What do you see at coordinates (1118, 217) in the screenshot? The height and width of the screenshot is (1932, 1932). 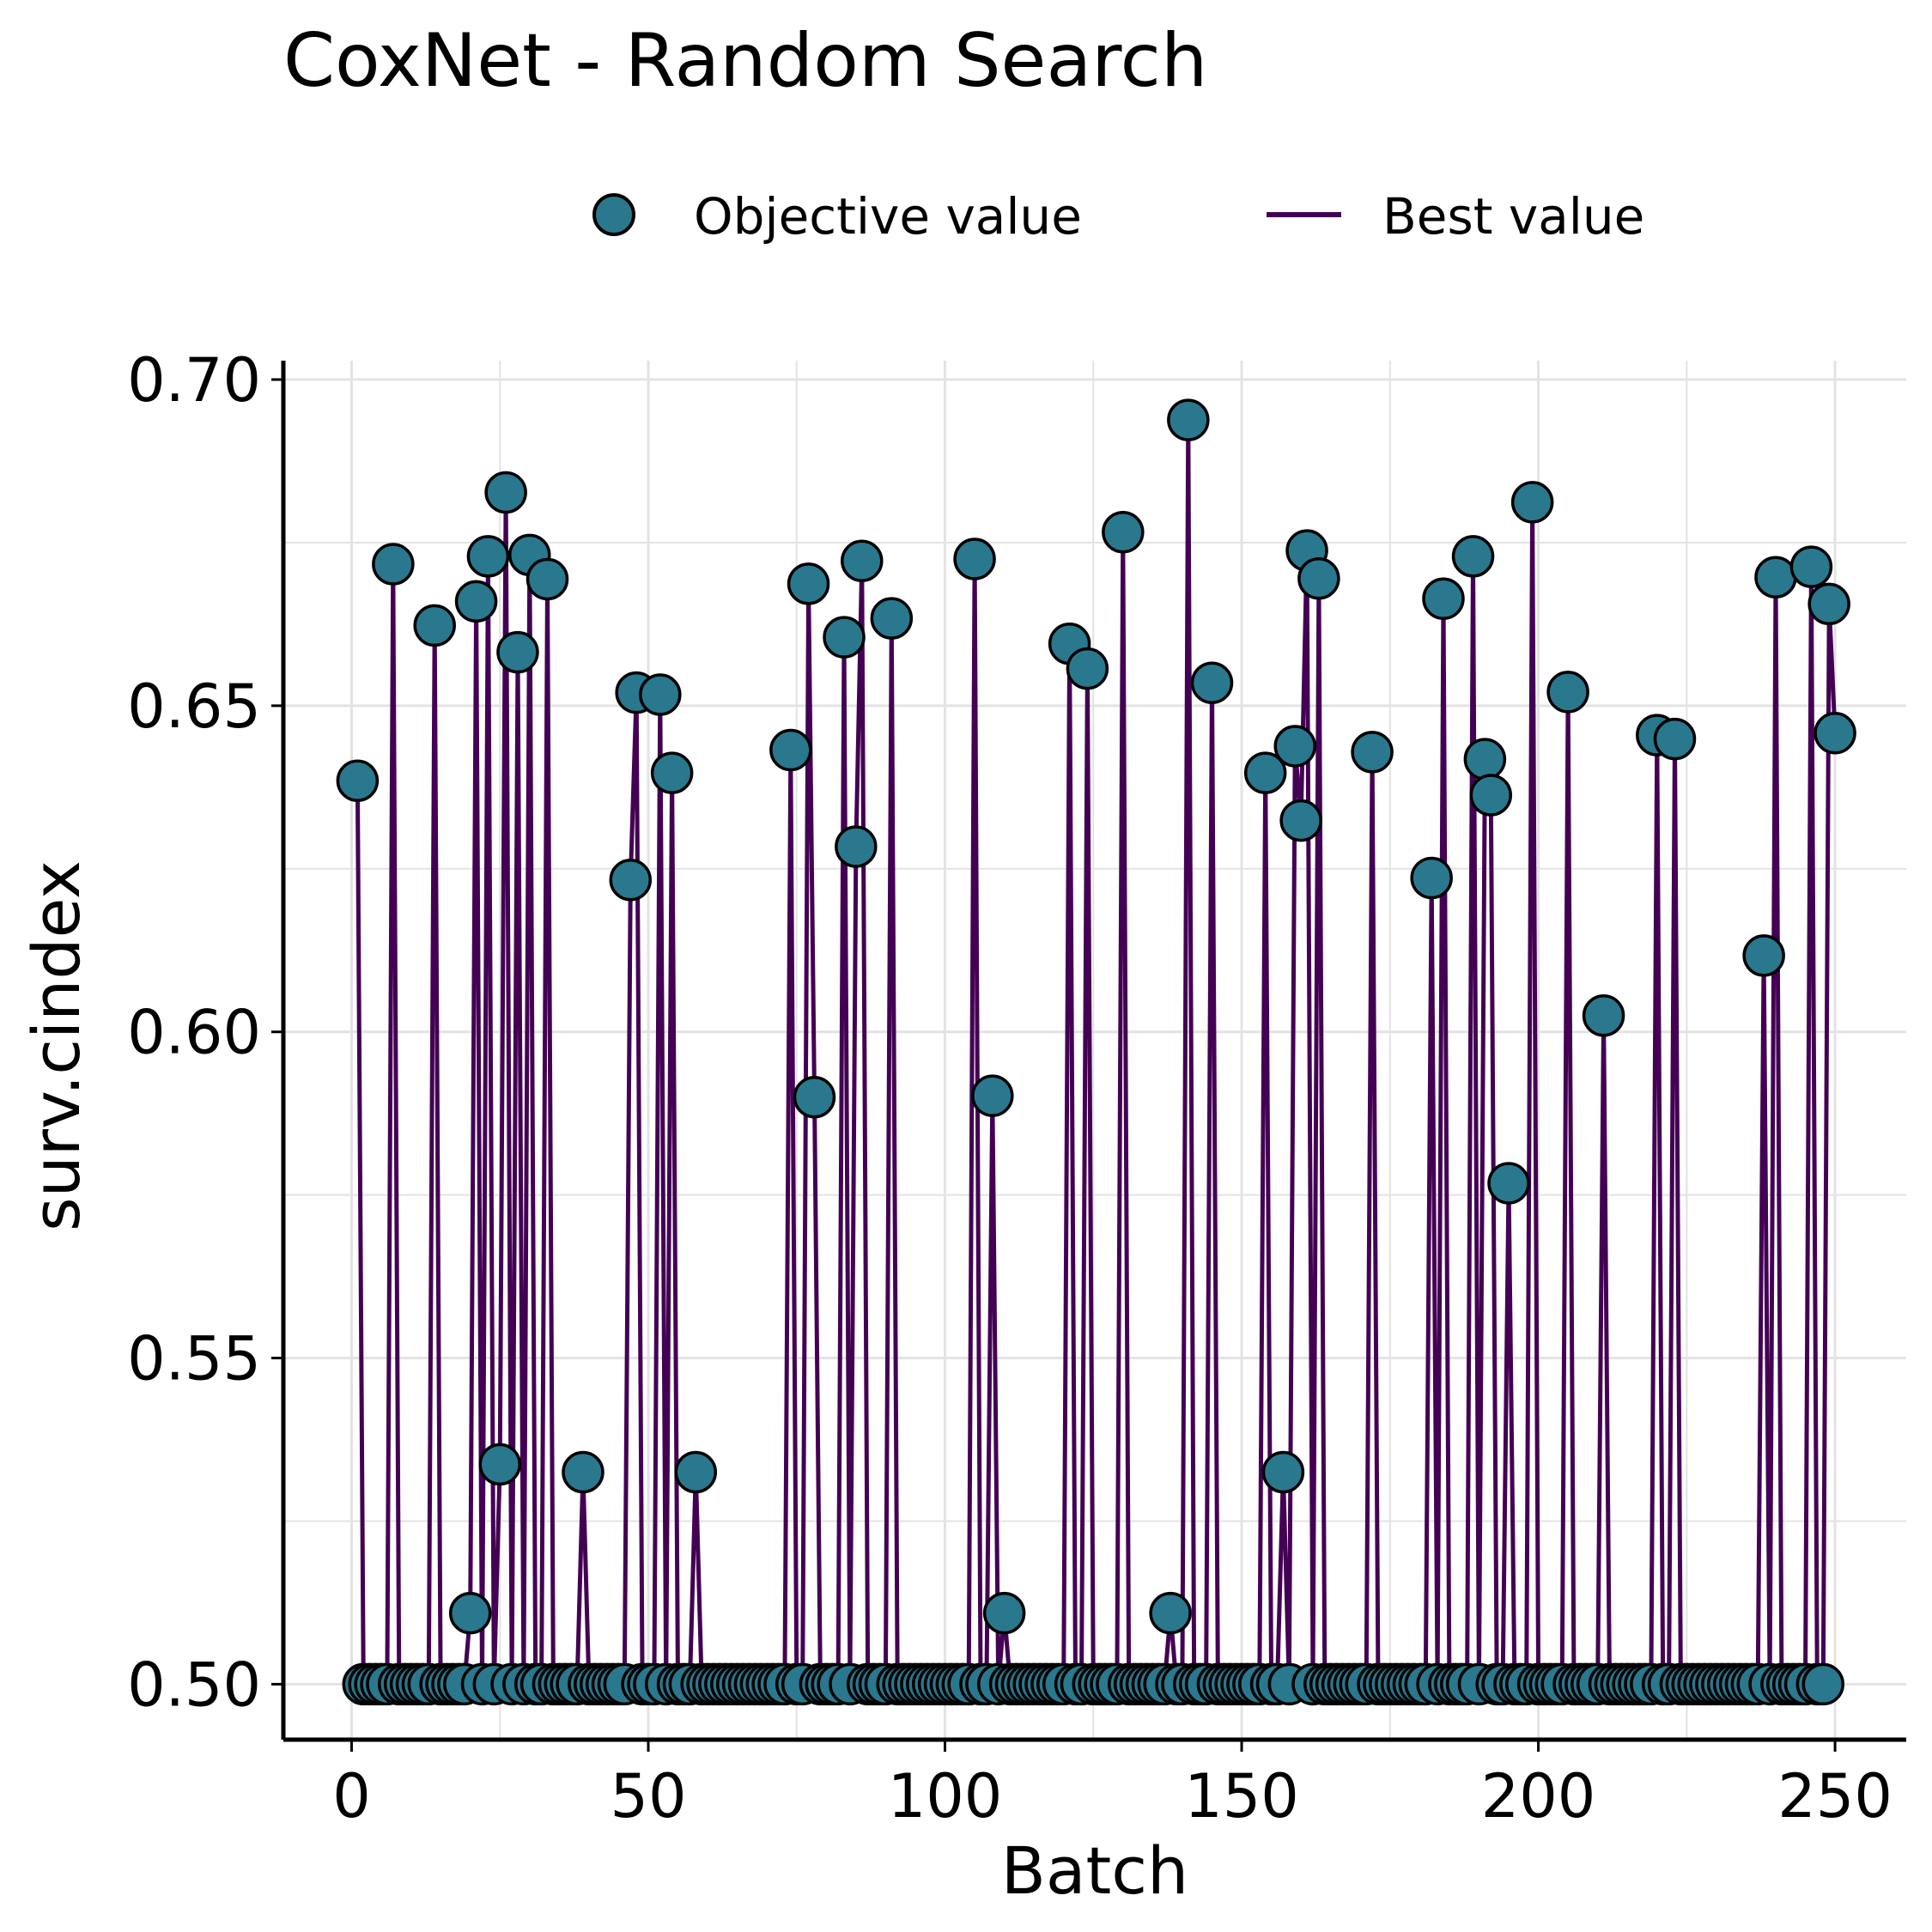 I see `legend: Objective value Best value` at bounding box center [1118, 217].